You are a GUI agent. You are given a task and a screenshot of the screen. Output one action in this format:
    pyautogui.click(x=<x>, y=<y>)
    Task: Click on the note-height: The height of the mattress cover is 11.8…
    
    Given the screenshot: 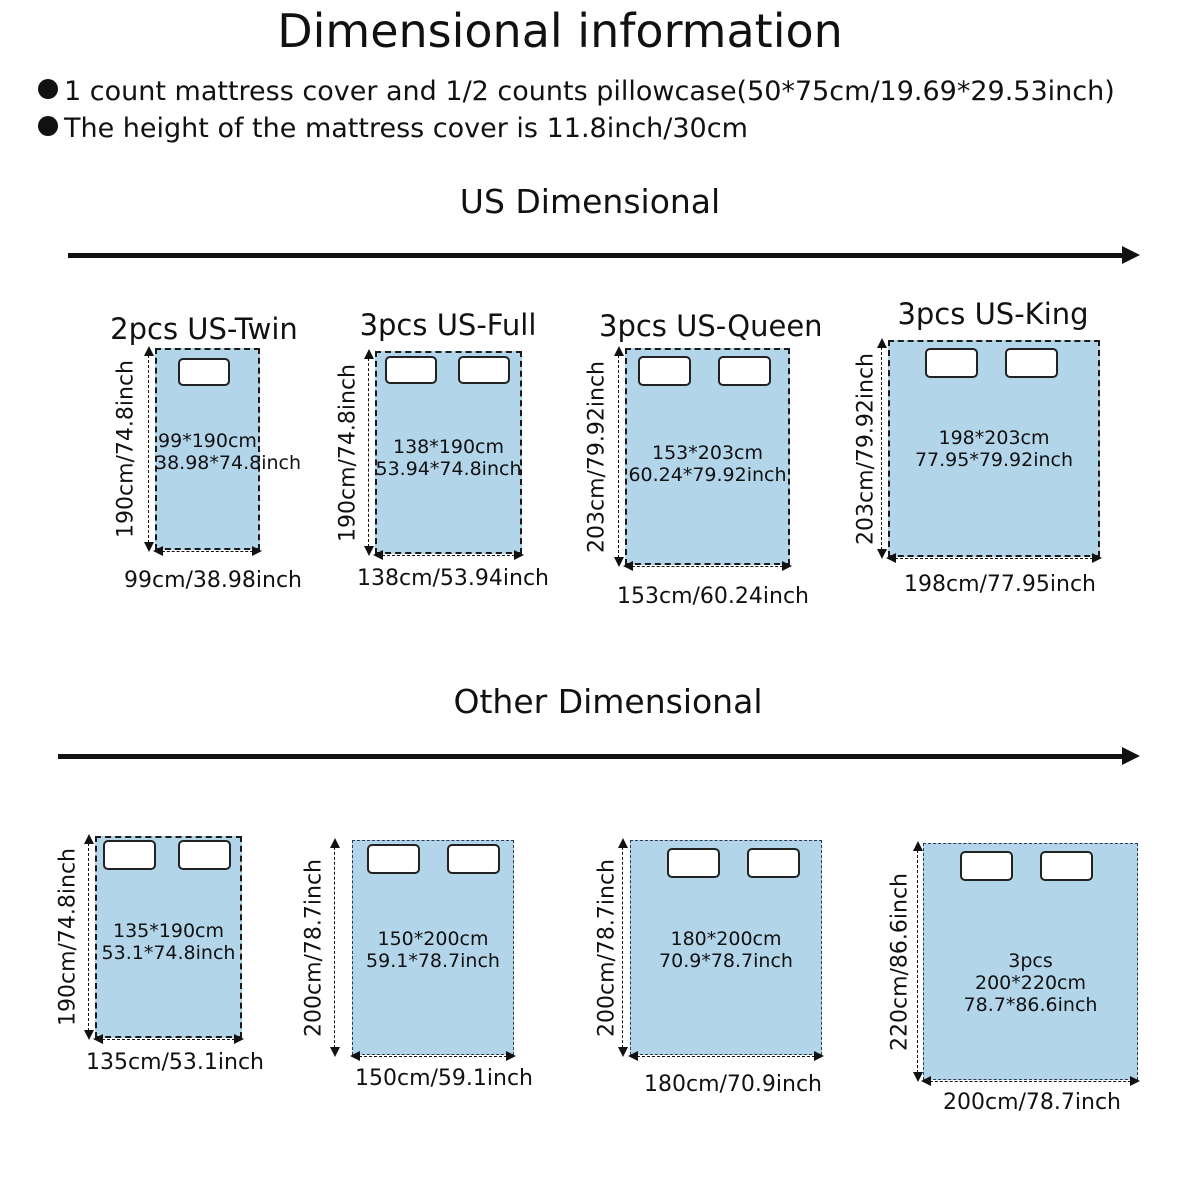 What is the action you would take?
    pyautogui.click(x=393, y=128)
    